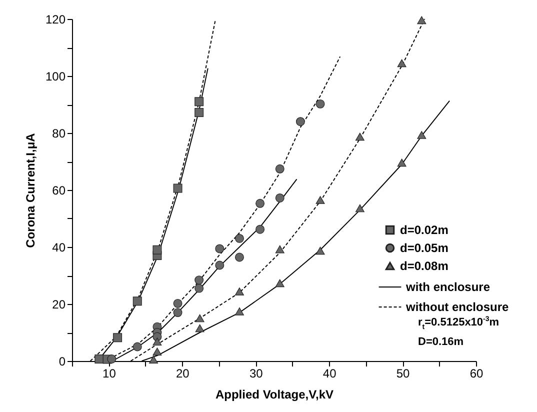 The width and height of the screenshot is (537, 412). What do you see at coordinates (274, 395) in the screenshot?
I see `x-axis-title: Applied Voltage,V,kV` at bounding box center [274, 395].